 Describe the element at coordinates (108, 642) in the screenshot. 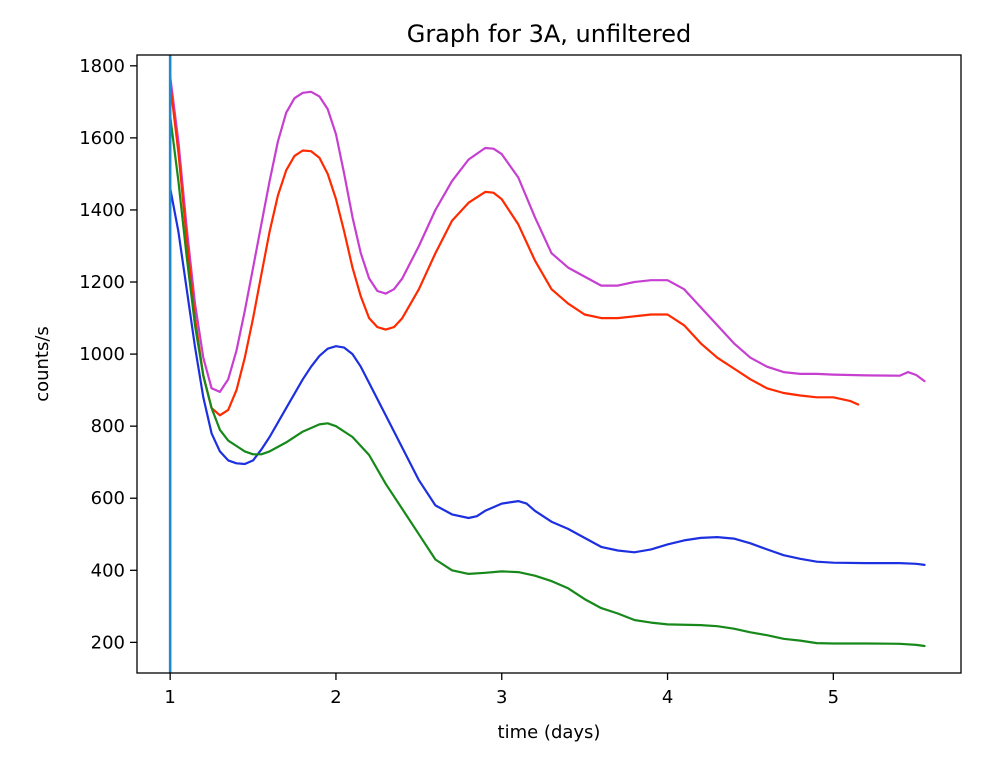

I see `y-tick-label: 200` at that location.